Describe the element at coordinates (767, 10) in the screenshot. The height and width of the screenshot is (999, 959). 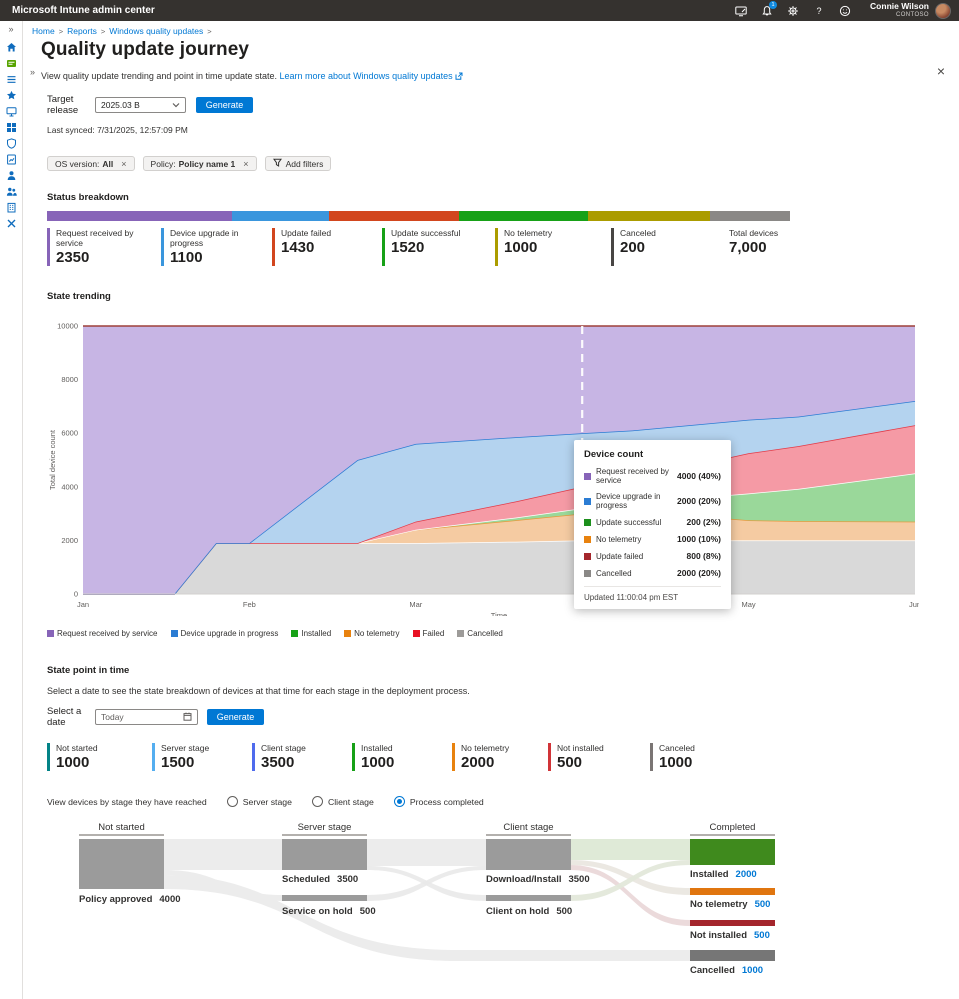
I see `notifications-bell-icon: 1` at that location.